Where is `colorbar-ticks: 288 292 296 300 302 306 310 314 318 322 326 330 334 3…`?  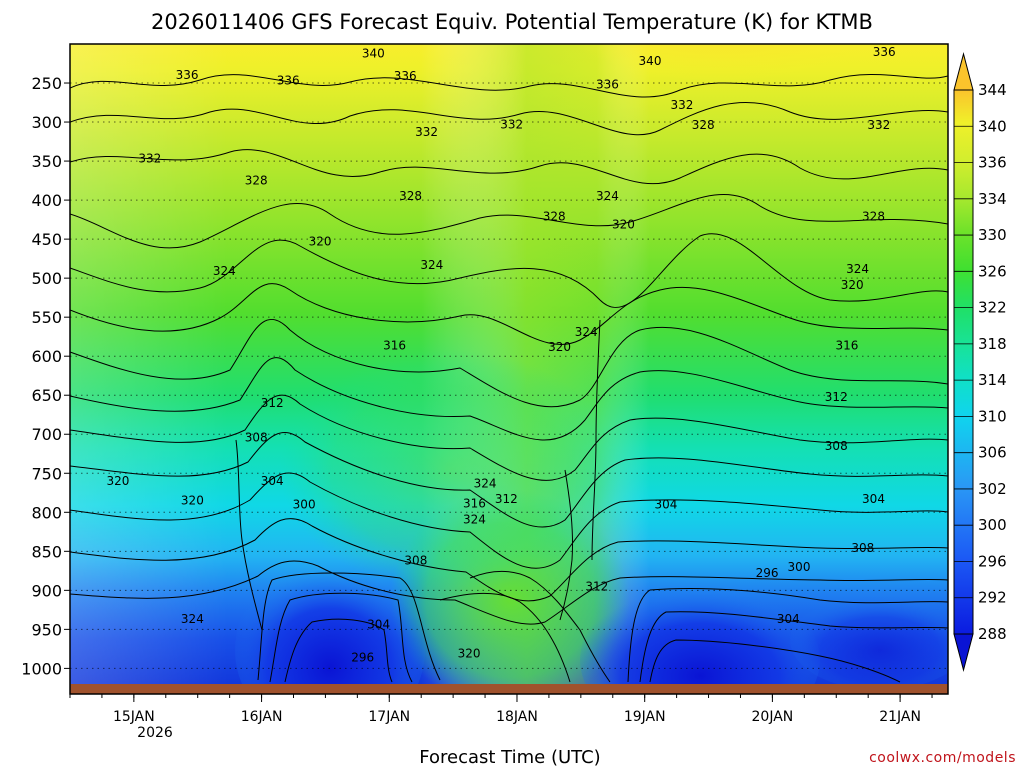 colorbar-ticks: 288 292 296 300 302 306 310 314 318 322 326 330 334 3… is located at coordinates (980, 362).